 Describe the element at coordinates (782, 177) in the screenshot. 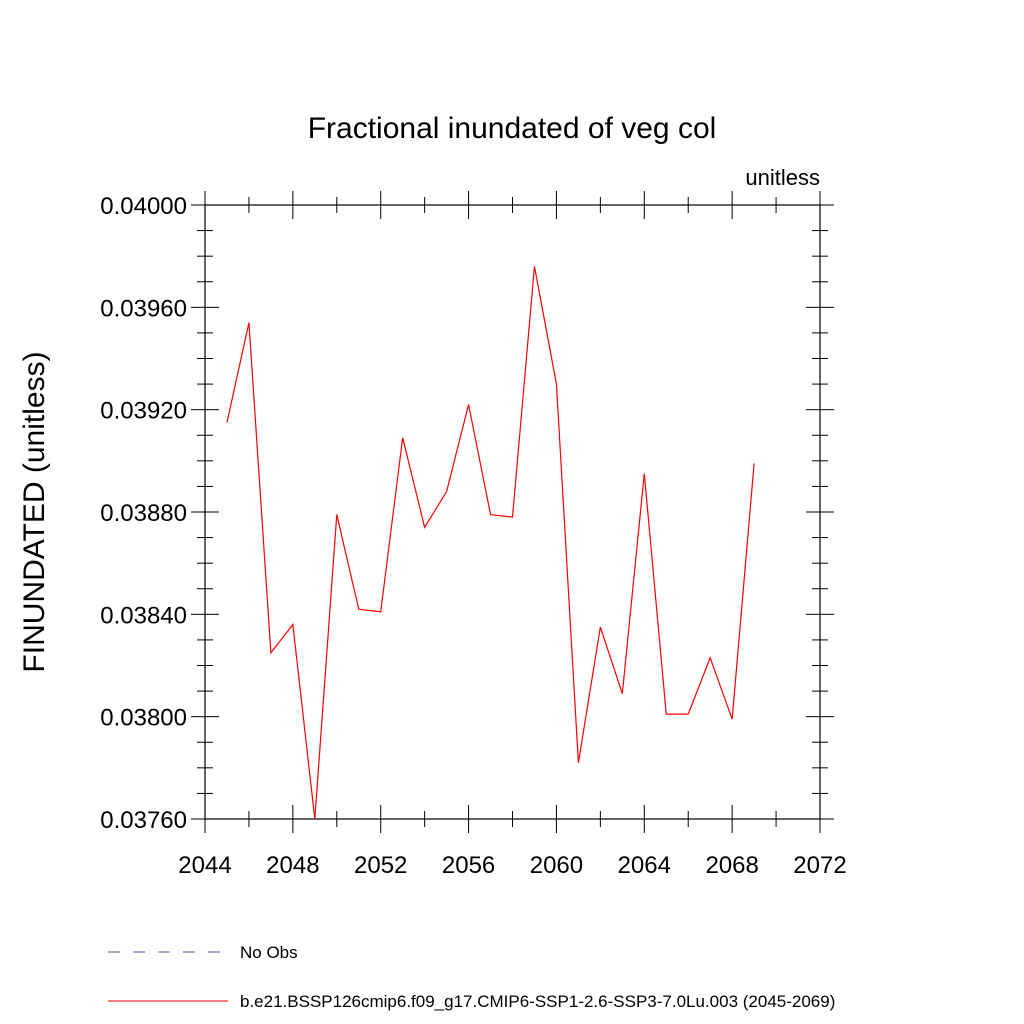

I see `units-label: unitless` at that location.